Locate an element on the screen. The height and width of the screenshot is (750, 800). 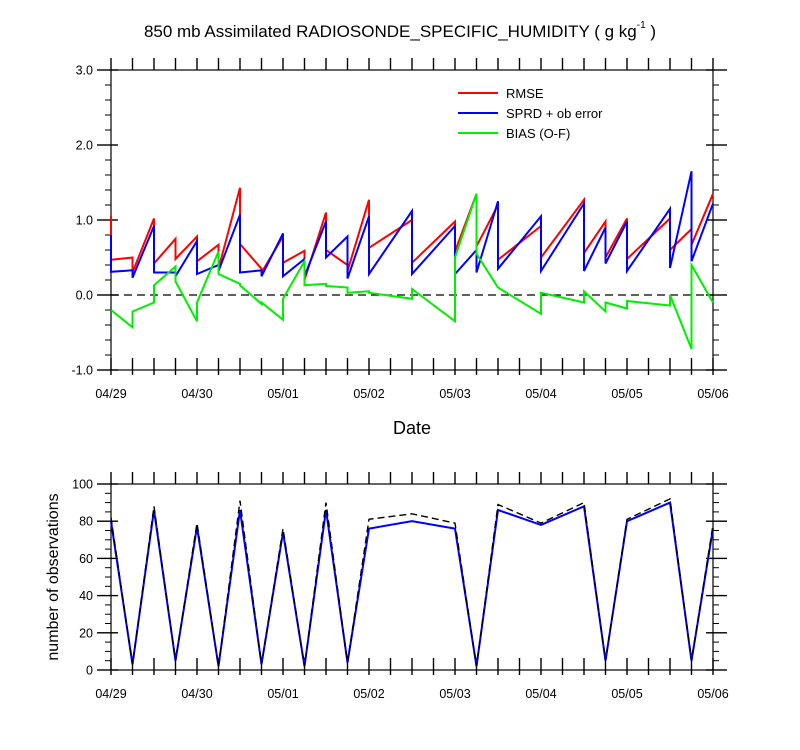
bottom-y-tick-label: 60 is located at coordinates (86, 559).